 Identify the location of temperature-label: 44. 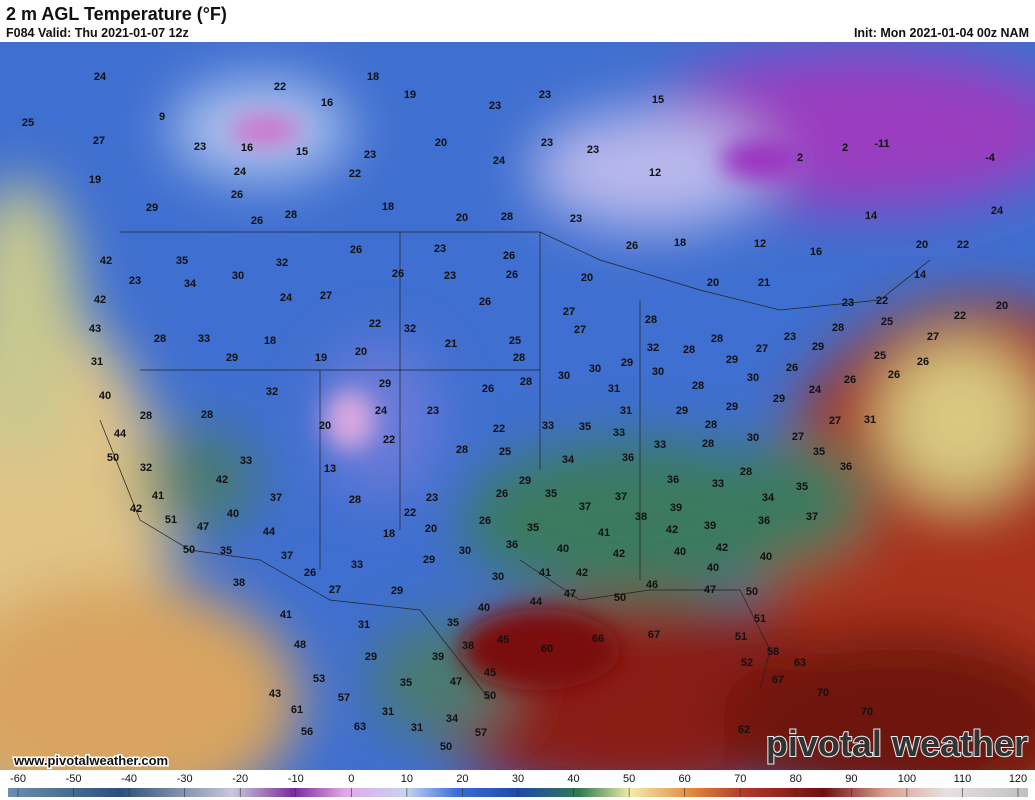
(120, 434).